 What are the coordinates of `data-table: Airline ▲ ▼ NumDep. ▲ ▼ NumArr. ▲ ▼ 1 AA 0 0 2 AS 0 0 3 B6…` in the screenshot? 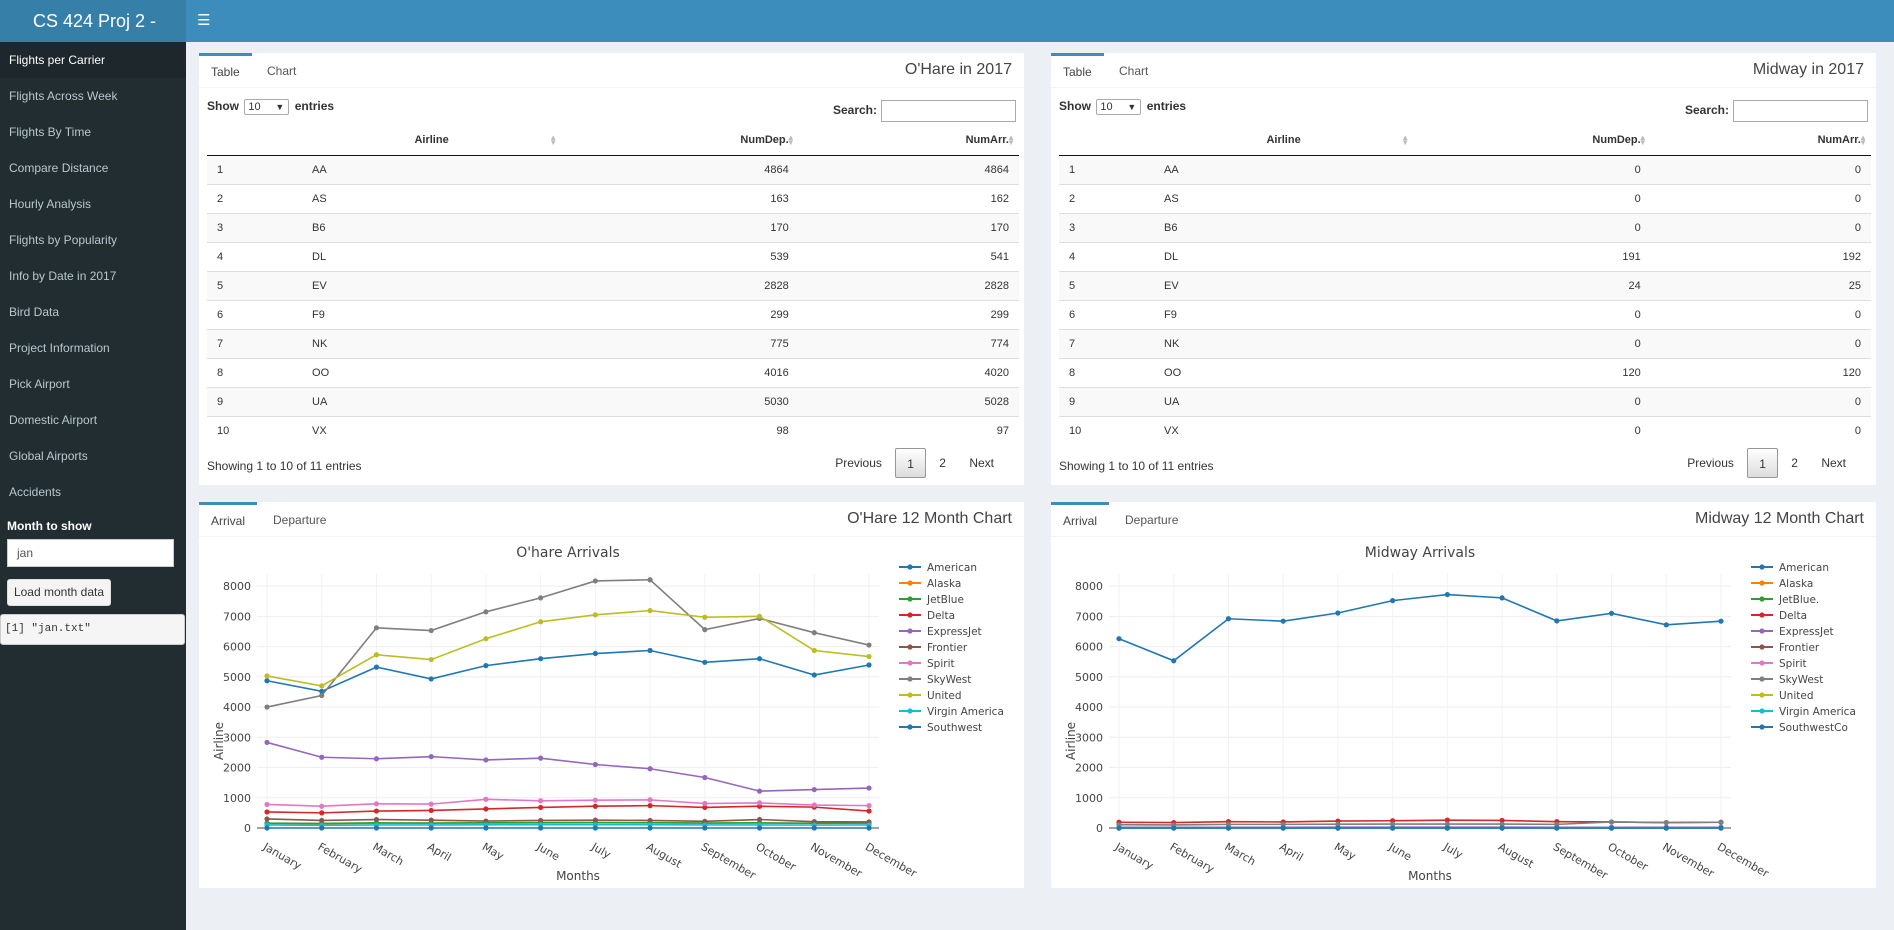 It's located at (1465, 285).